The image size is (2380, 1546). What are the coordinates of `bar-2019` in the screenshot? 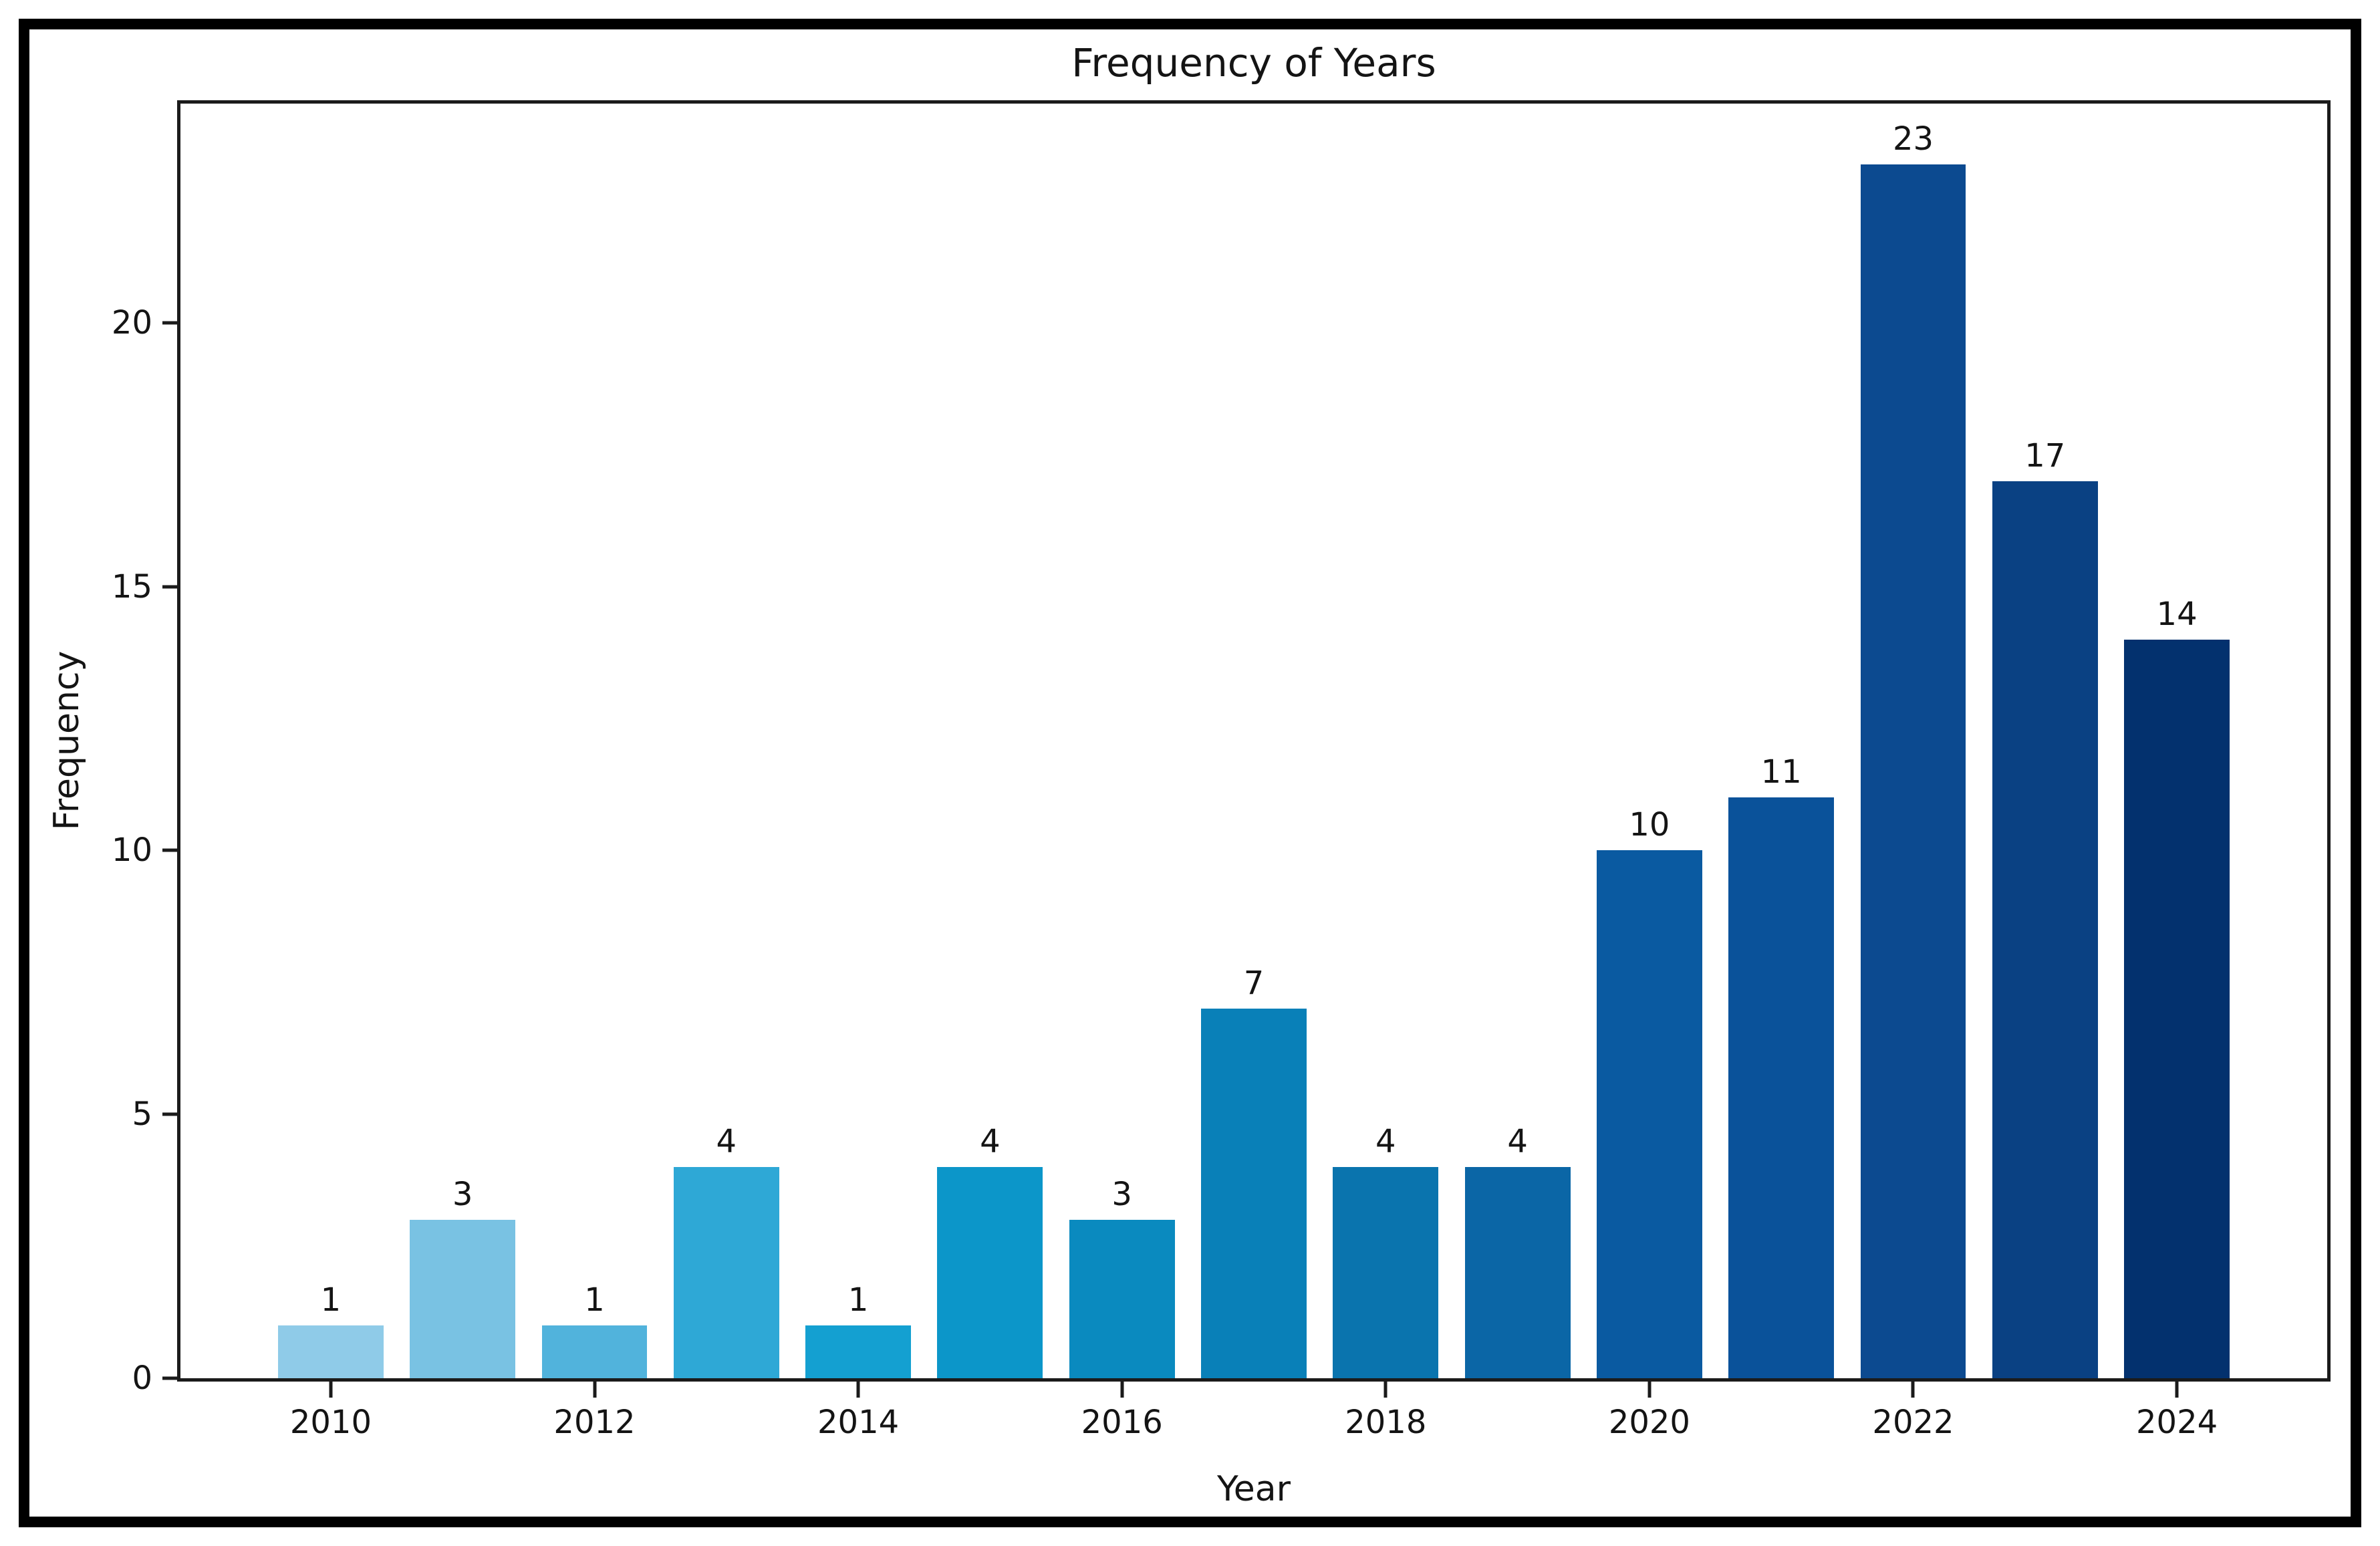 It's located at (1517, 1272).